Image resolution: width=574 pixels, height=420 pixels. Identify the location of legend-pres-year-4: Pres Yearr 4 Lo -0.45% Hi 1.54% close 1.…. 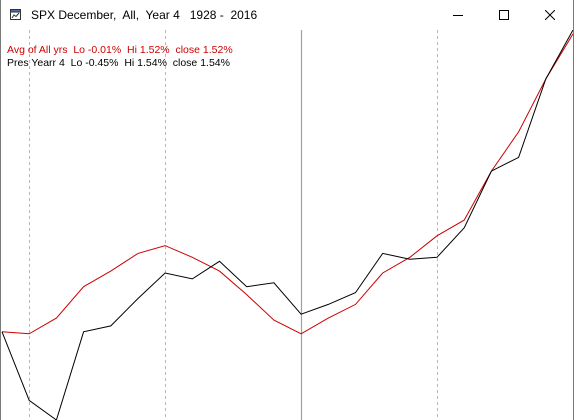
(118, 63).